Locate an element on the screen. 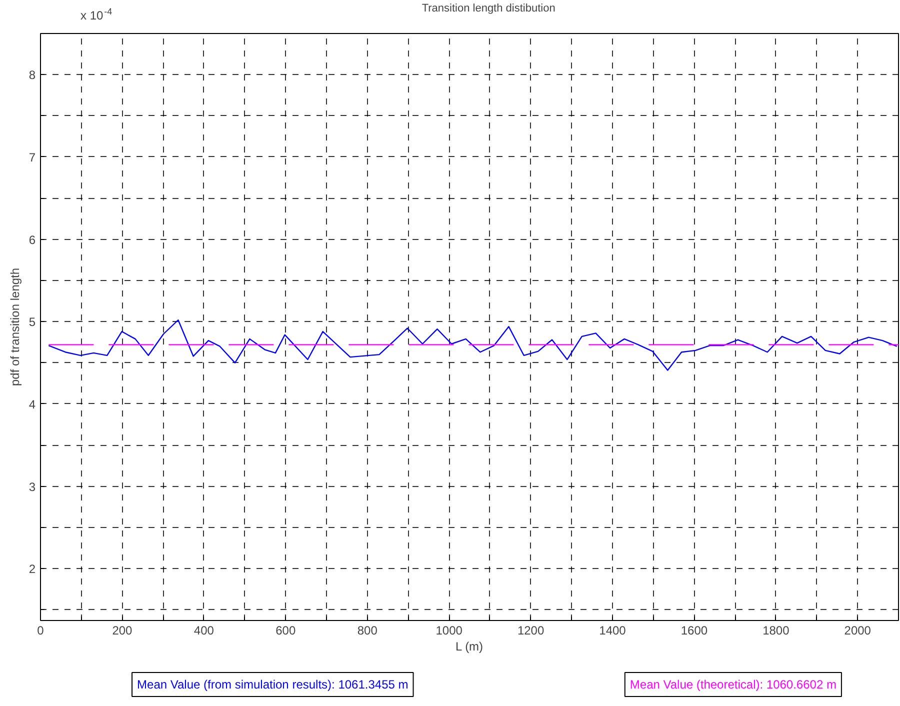 Image resolution: width=900 pixels, height=706 pixels. chart-title: Transition length distibution is located at coordinates (489, 8).